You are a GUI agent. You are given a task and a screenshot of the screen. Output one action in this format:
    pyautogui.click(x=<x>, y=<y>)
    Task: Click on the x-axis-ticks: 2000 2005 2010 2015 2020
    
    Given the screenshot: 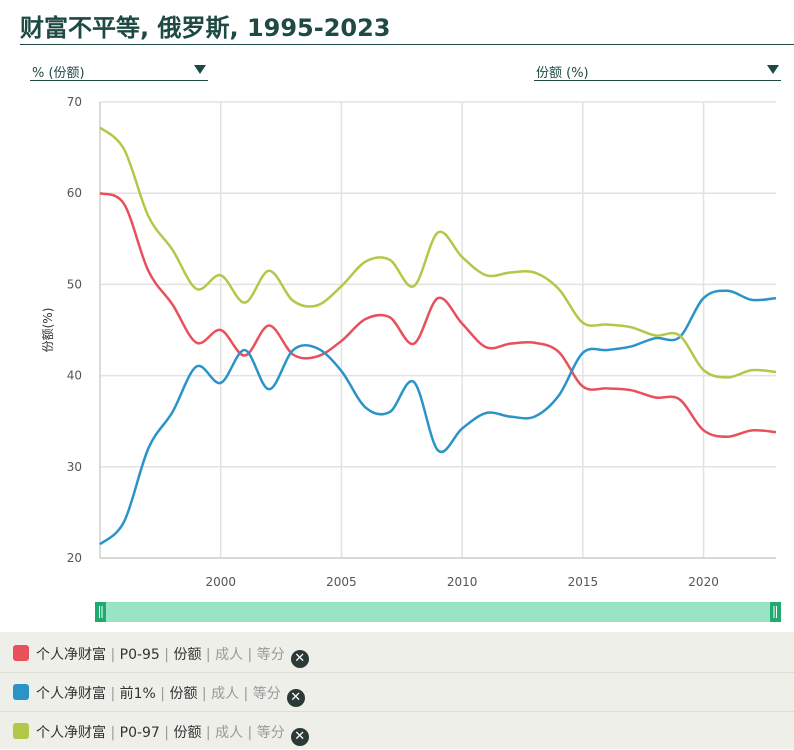 What is the action you would take?
    pyautogui.click(x=461, y=582)
    